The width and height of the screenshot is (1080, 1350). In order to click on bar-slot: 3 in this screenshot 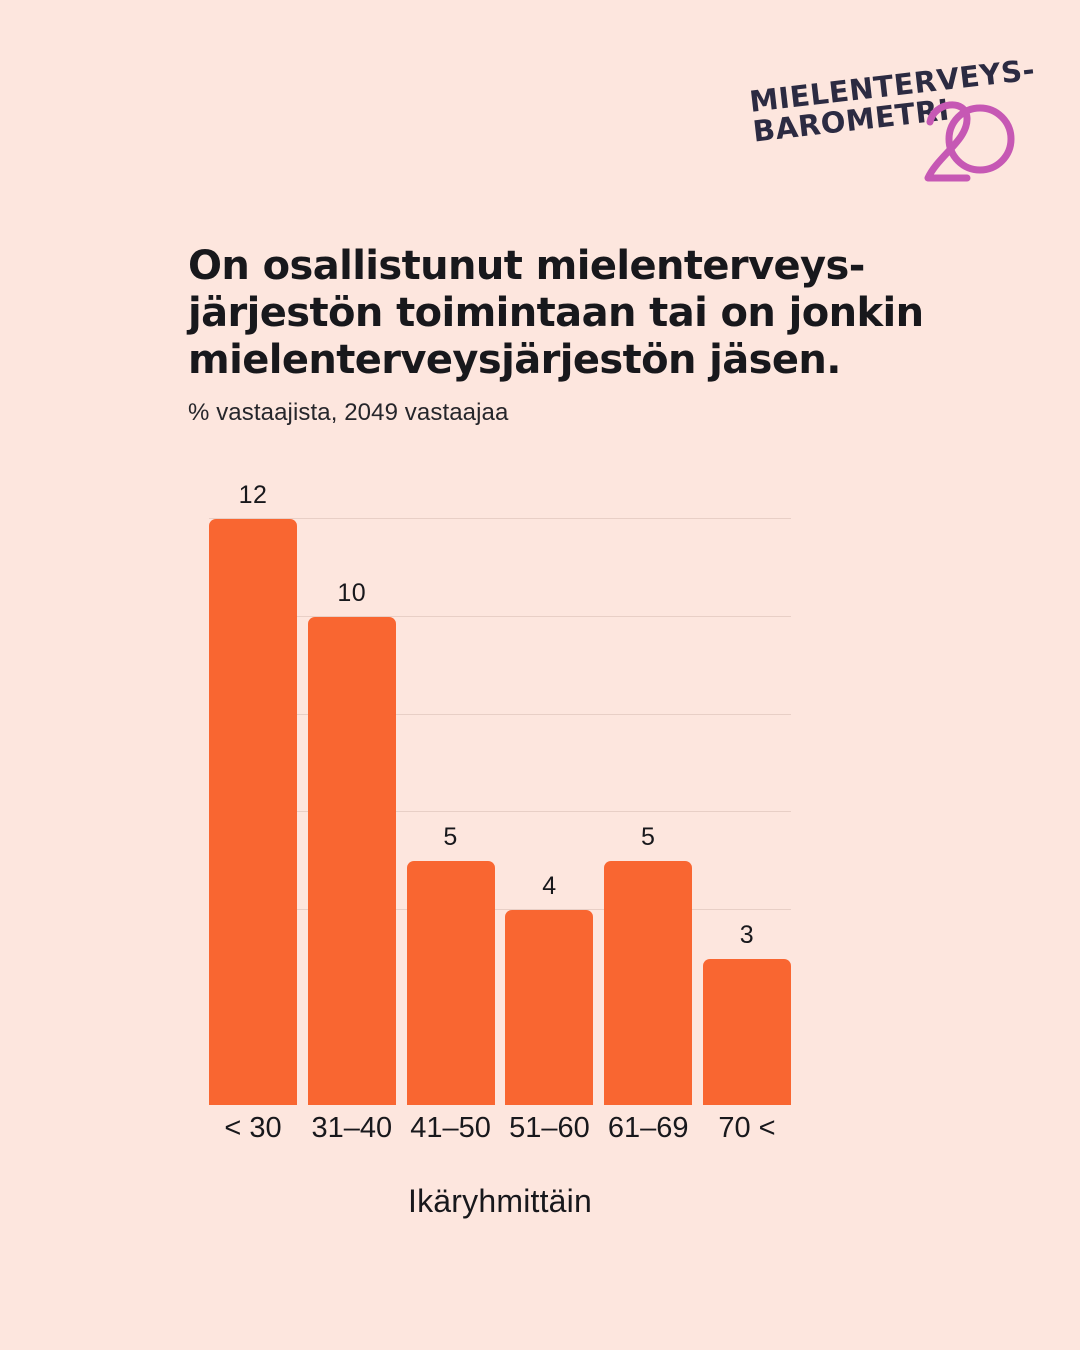, I will do `click(746, 797)`.